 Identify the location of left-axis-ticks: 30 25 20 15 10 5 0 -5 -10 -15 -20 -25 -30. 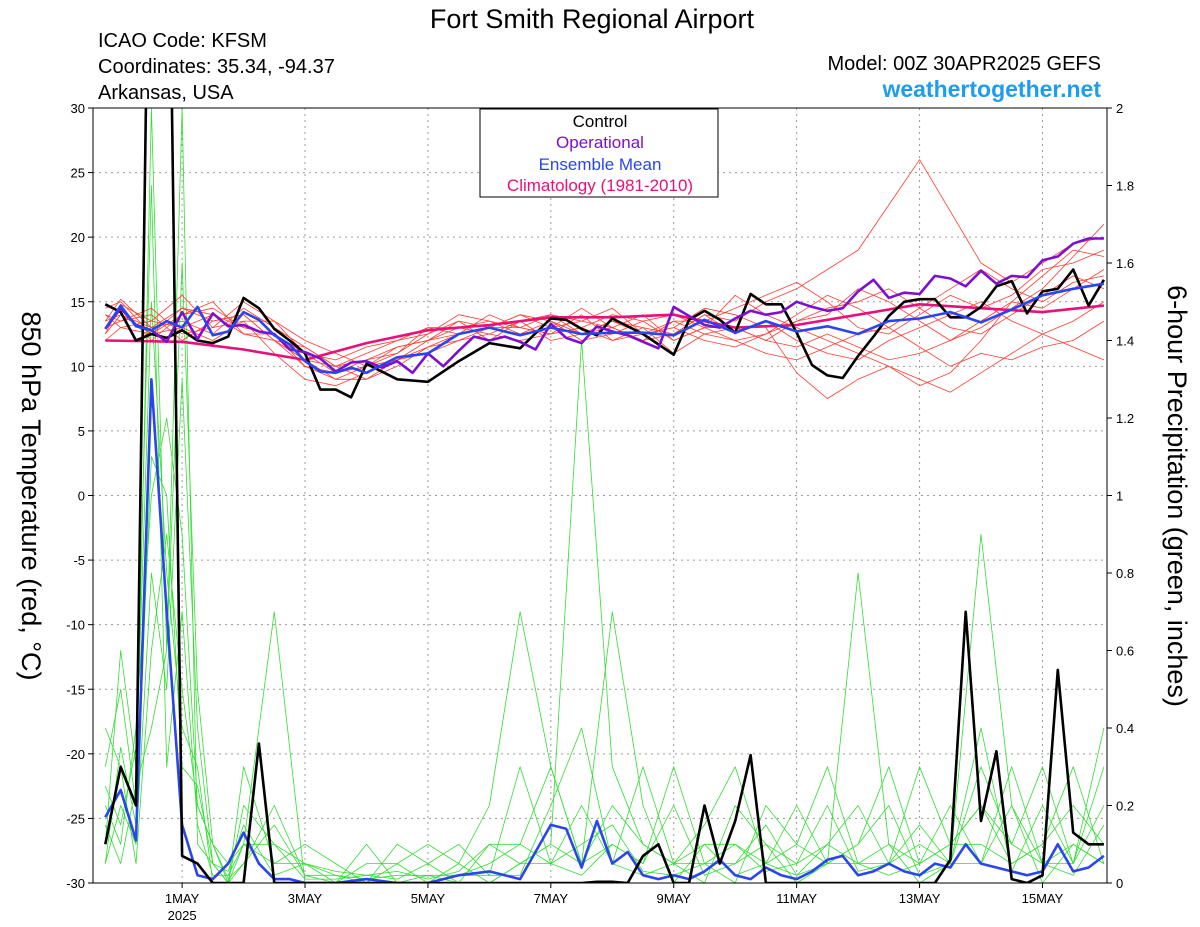
(79, 496).